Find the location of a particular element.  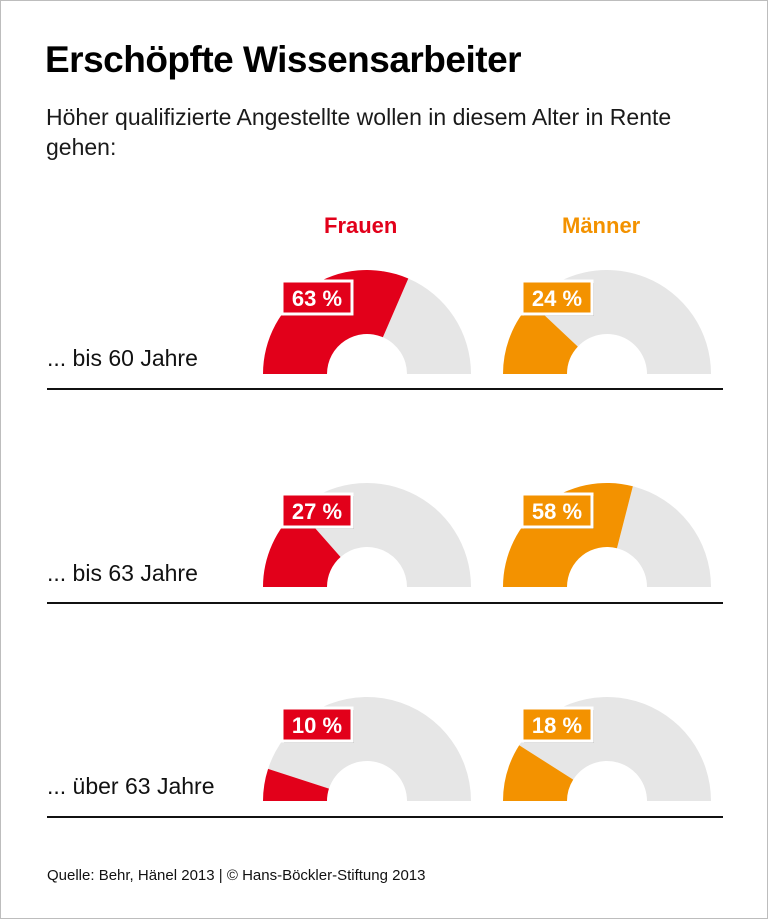

value-label: 58 % is located at coordinates (557, 511).